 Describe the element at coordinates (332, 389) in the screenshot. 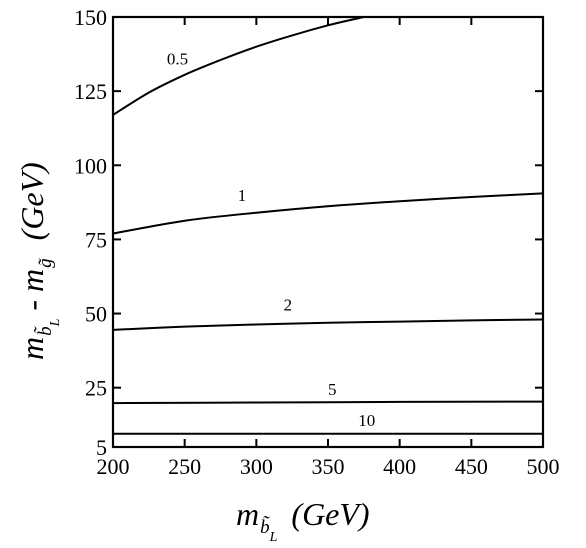

I see `curve-label-5: 5` at that location.